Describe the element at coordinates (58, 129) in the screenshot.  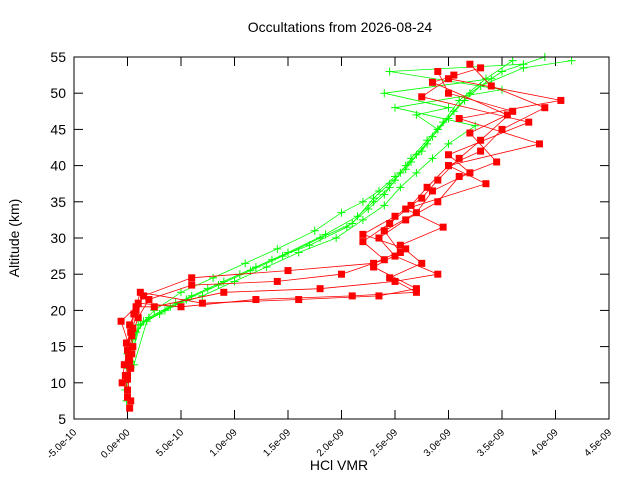
I see `y-tick-label: 45` at that location.